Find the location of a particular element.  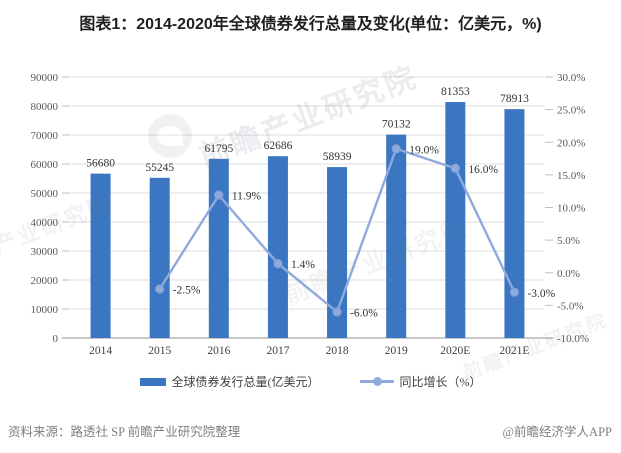

source-text: 资料来源：路透社 SP 前瞻产业研究院整理 is located at coordinates (124, 432).